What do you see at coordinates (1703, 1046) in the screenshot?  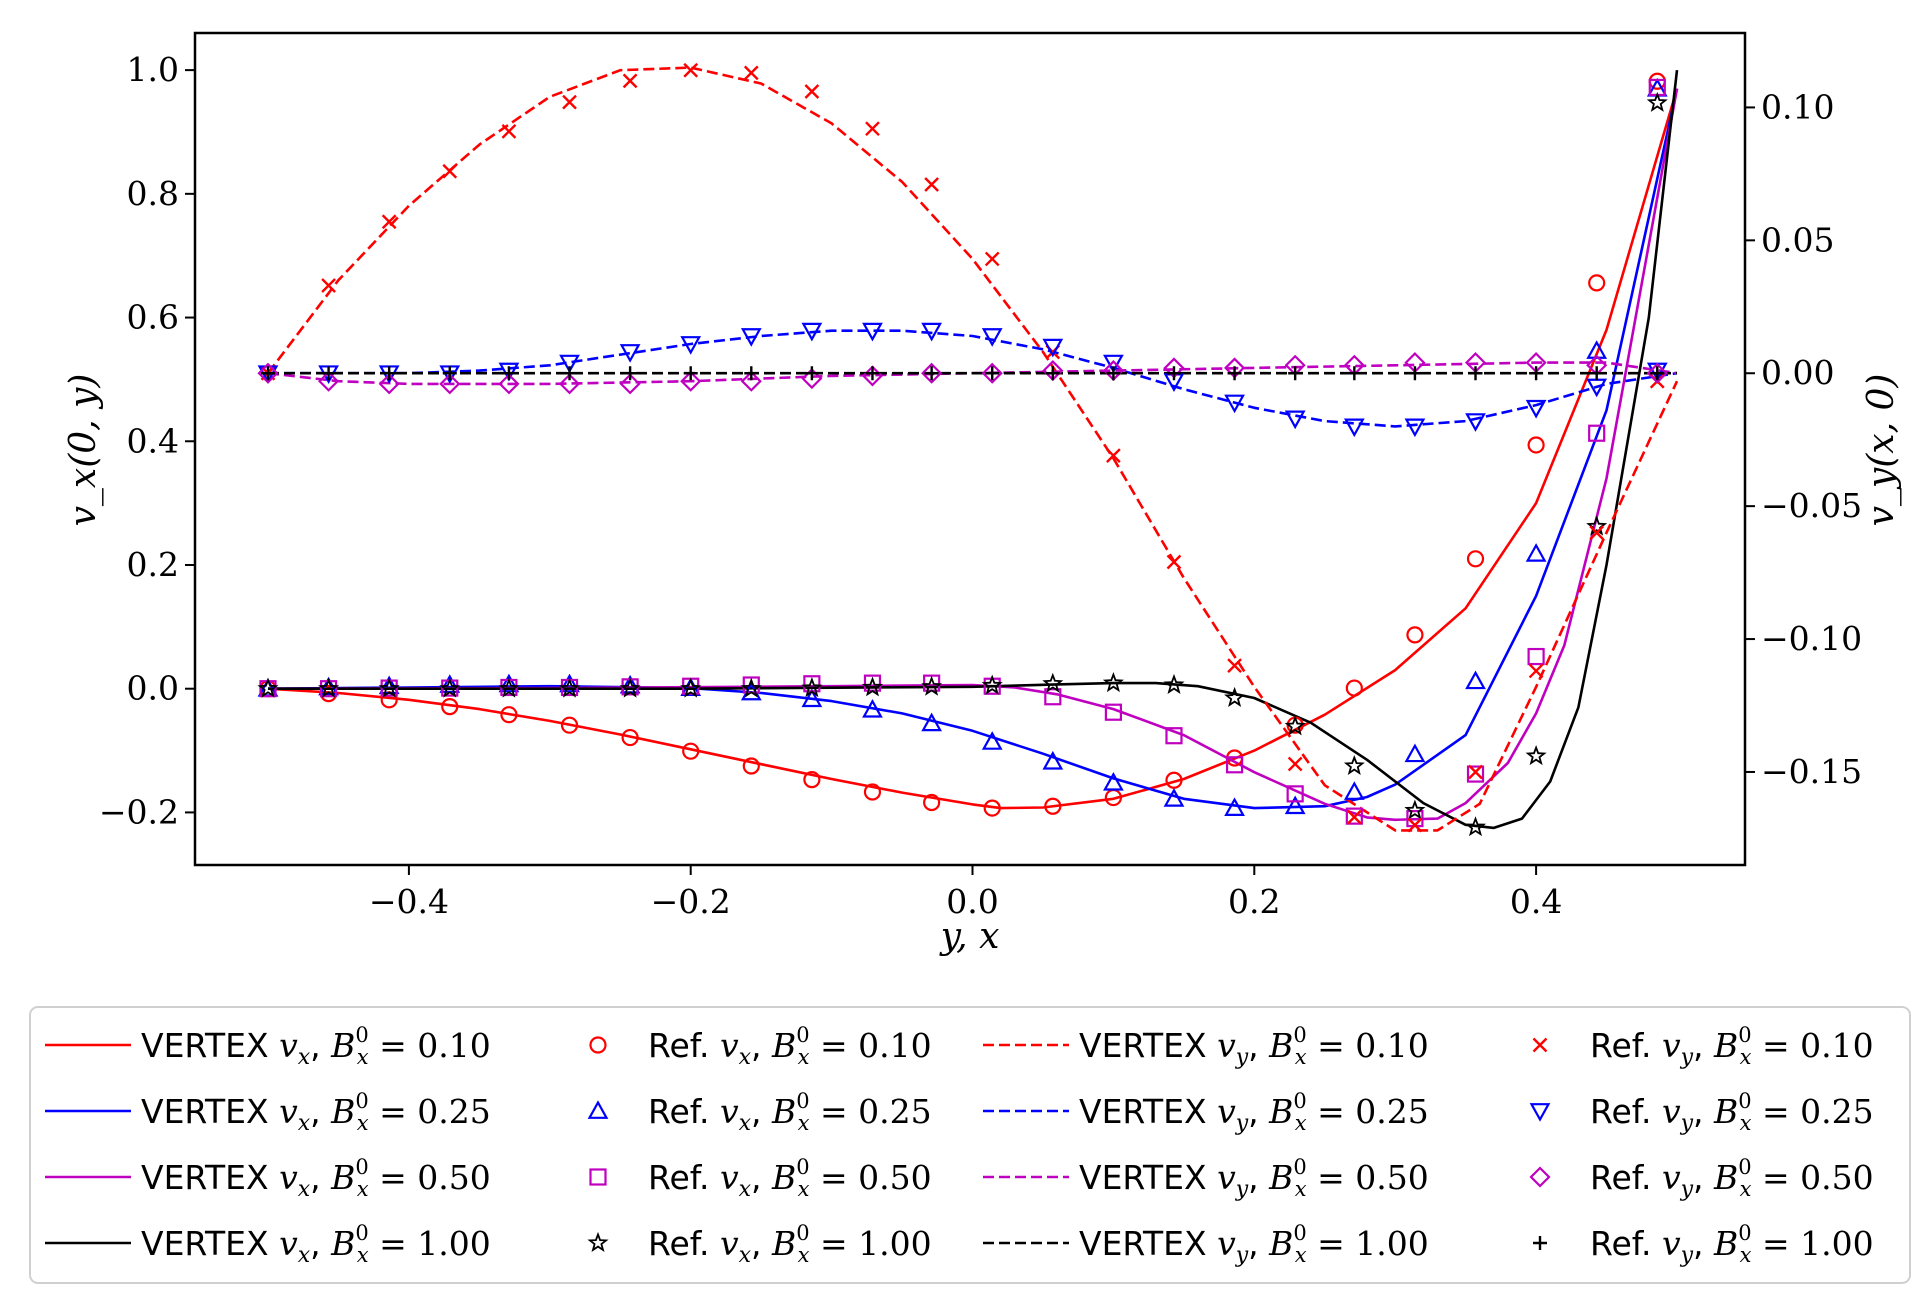 I see `legend-entry-ref-v-y-b-x-0-0-10: Ref. vy, B0 x = 0.10` at bounding box center [1703, 1046].